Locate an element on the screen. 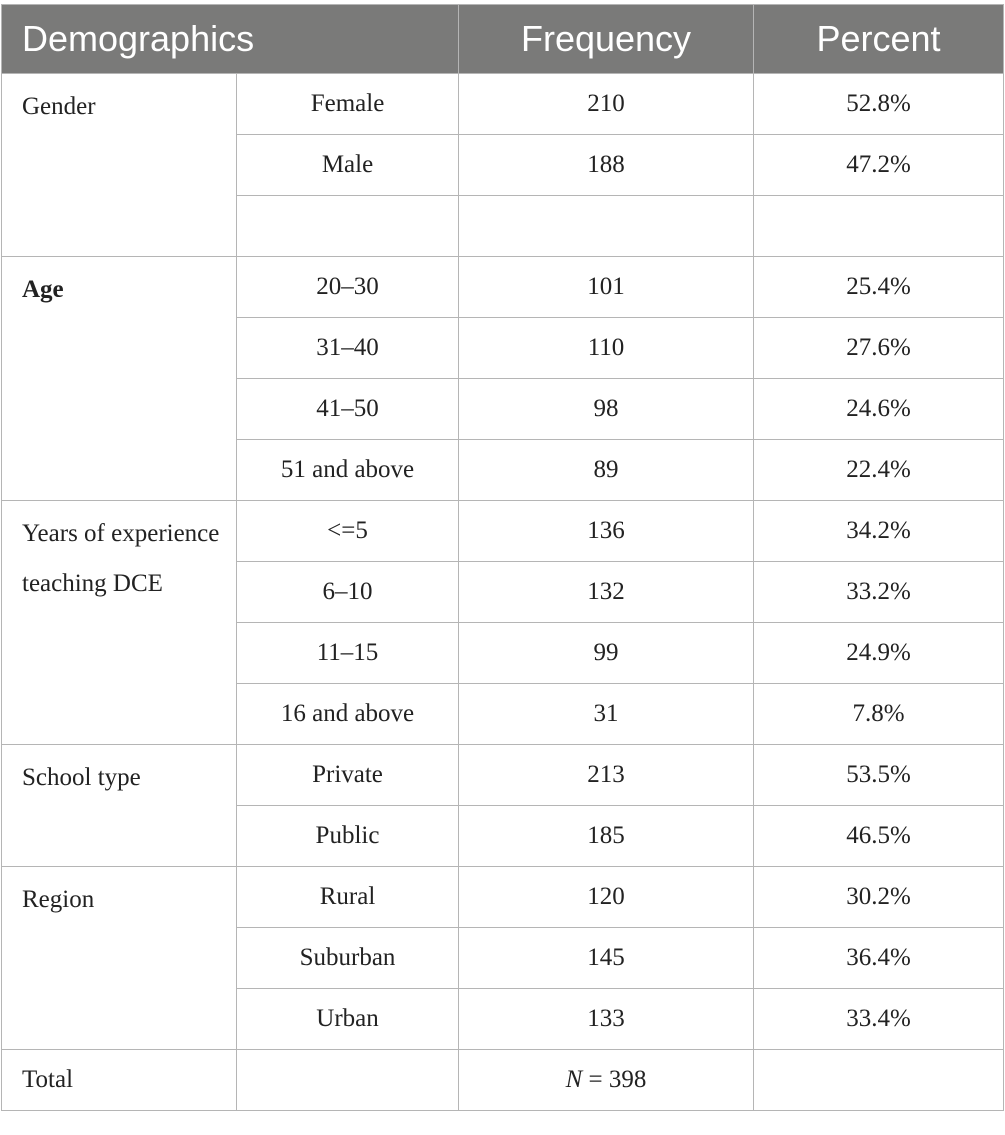 The height and width of the screenshot is (1135, 1005). category-cell: 16 and above is located at coordinates (347, 714).